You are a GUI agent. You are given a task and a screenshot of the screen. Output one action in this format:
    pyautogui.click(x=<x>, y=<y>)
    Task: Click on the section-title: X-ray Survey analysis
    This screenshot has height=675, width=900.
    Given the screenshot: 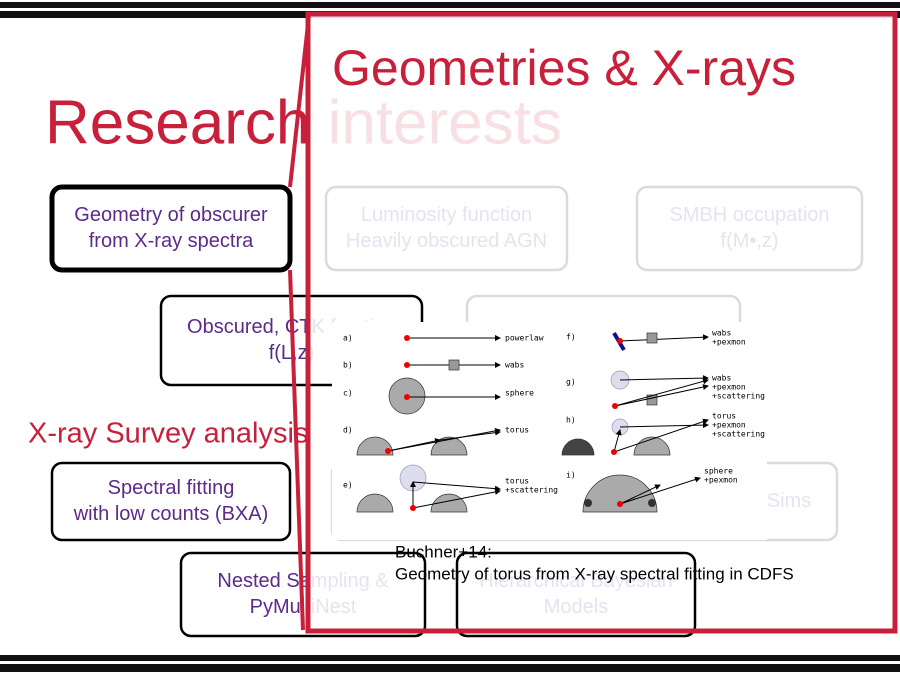 What is the action you would take?
    pyautogui.click(x=168, y=434)
    